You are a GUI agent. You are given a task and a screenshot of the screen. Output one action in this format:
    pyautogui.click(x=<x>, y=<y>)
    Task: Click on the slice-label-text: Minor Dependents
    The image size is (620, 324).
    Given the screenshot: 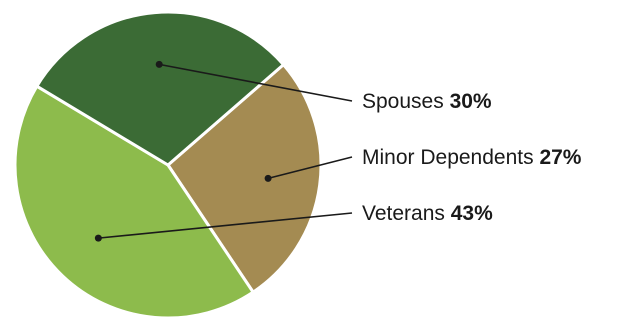 What is the action you would take?
    pyautogui.click(x=450, y=157)
    